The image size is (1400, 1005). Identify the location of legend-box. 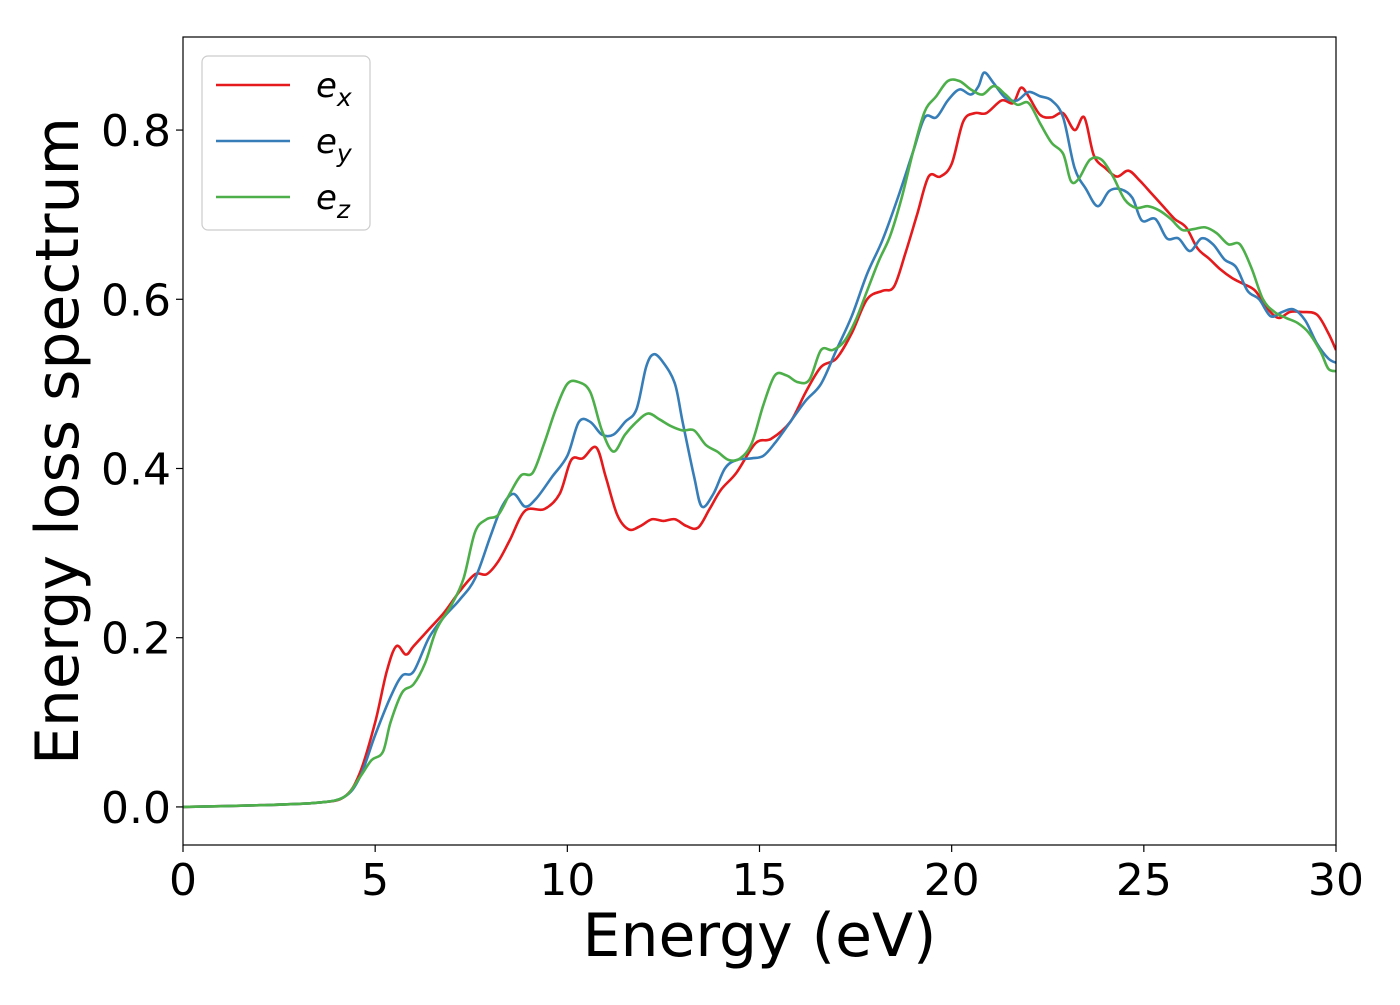
(286, 143).